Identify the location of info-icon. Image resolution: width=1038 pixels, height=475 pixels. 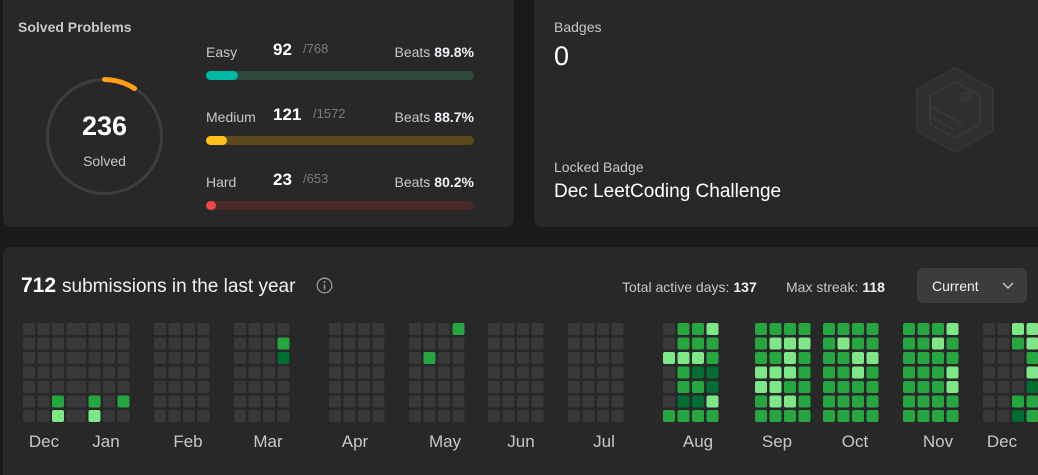
(324, 285).